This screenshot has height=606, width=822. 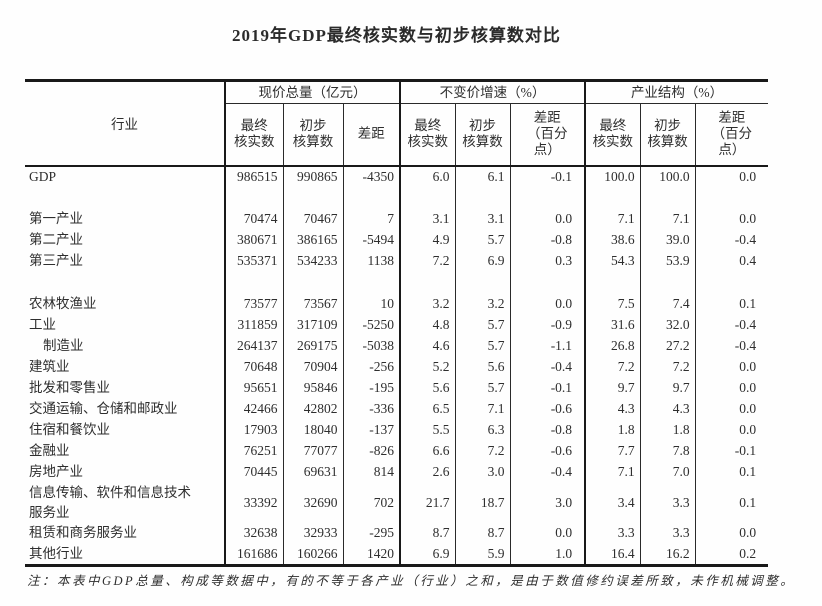 I want to click on value-cell: 1138, so click(x=371, y=261).